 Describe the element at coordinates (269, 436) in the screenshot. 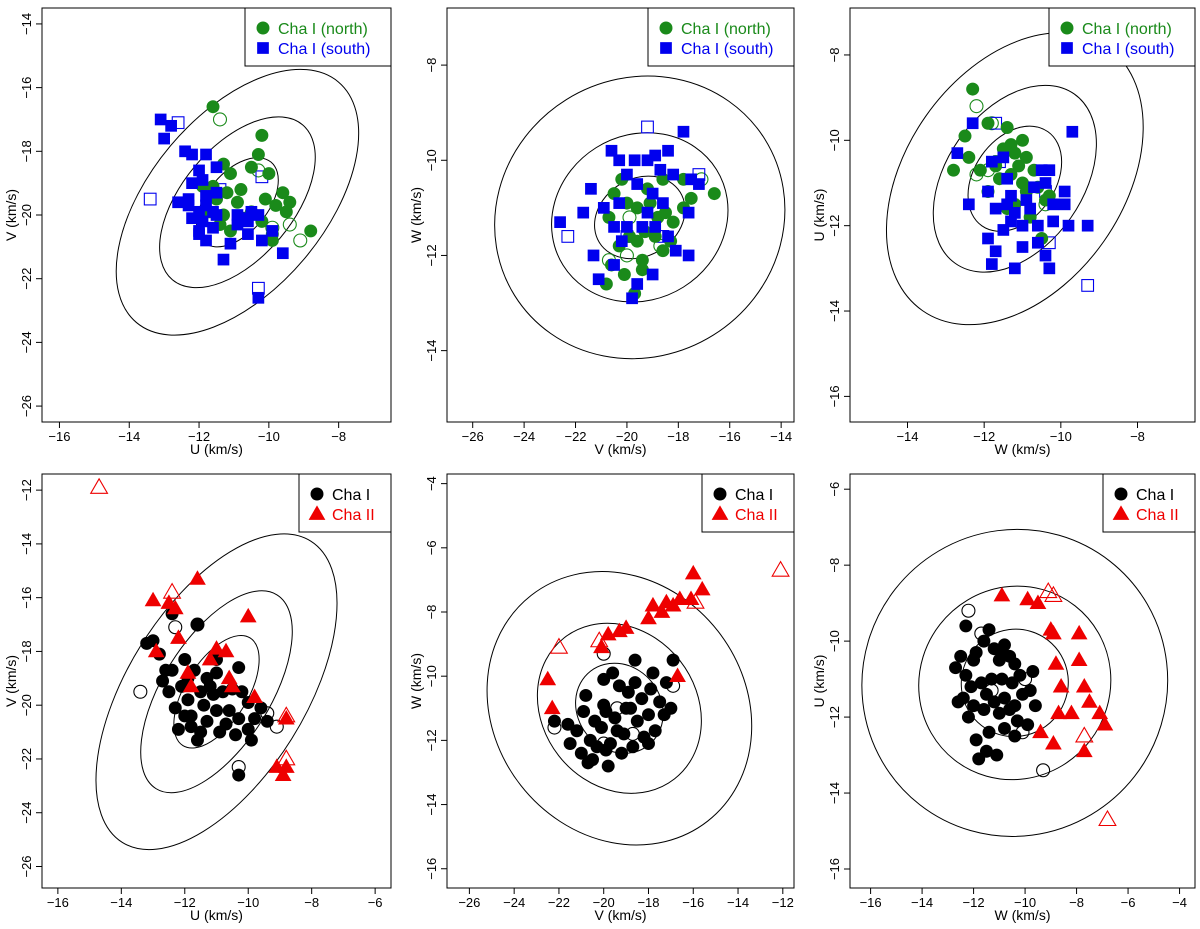

I see `x-tick-label: −10` at that location.